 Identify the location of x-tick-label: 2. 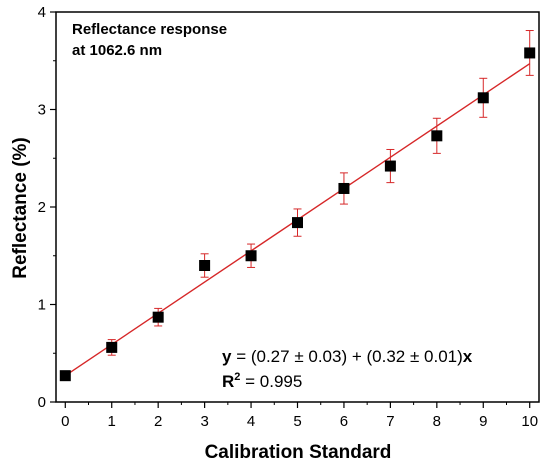
(158, 421).